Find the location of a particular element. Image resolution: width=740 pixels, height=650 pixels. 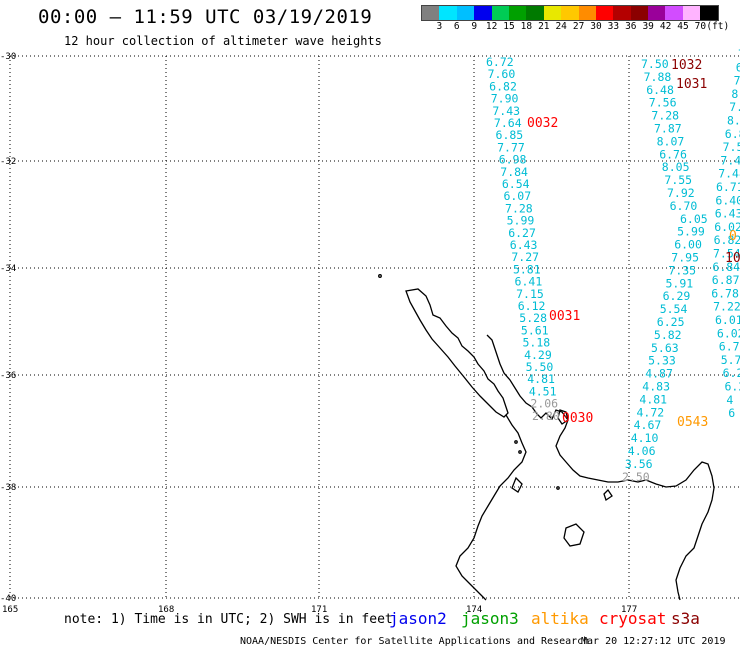

latitude-label: -32 is located at coordinates (8, 162).